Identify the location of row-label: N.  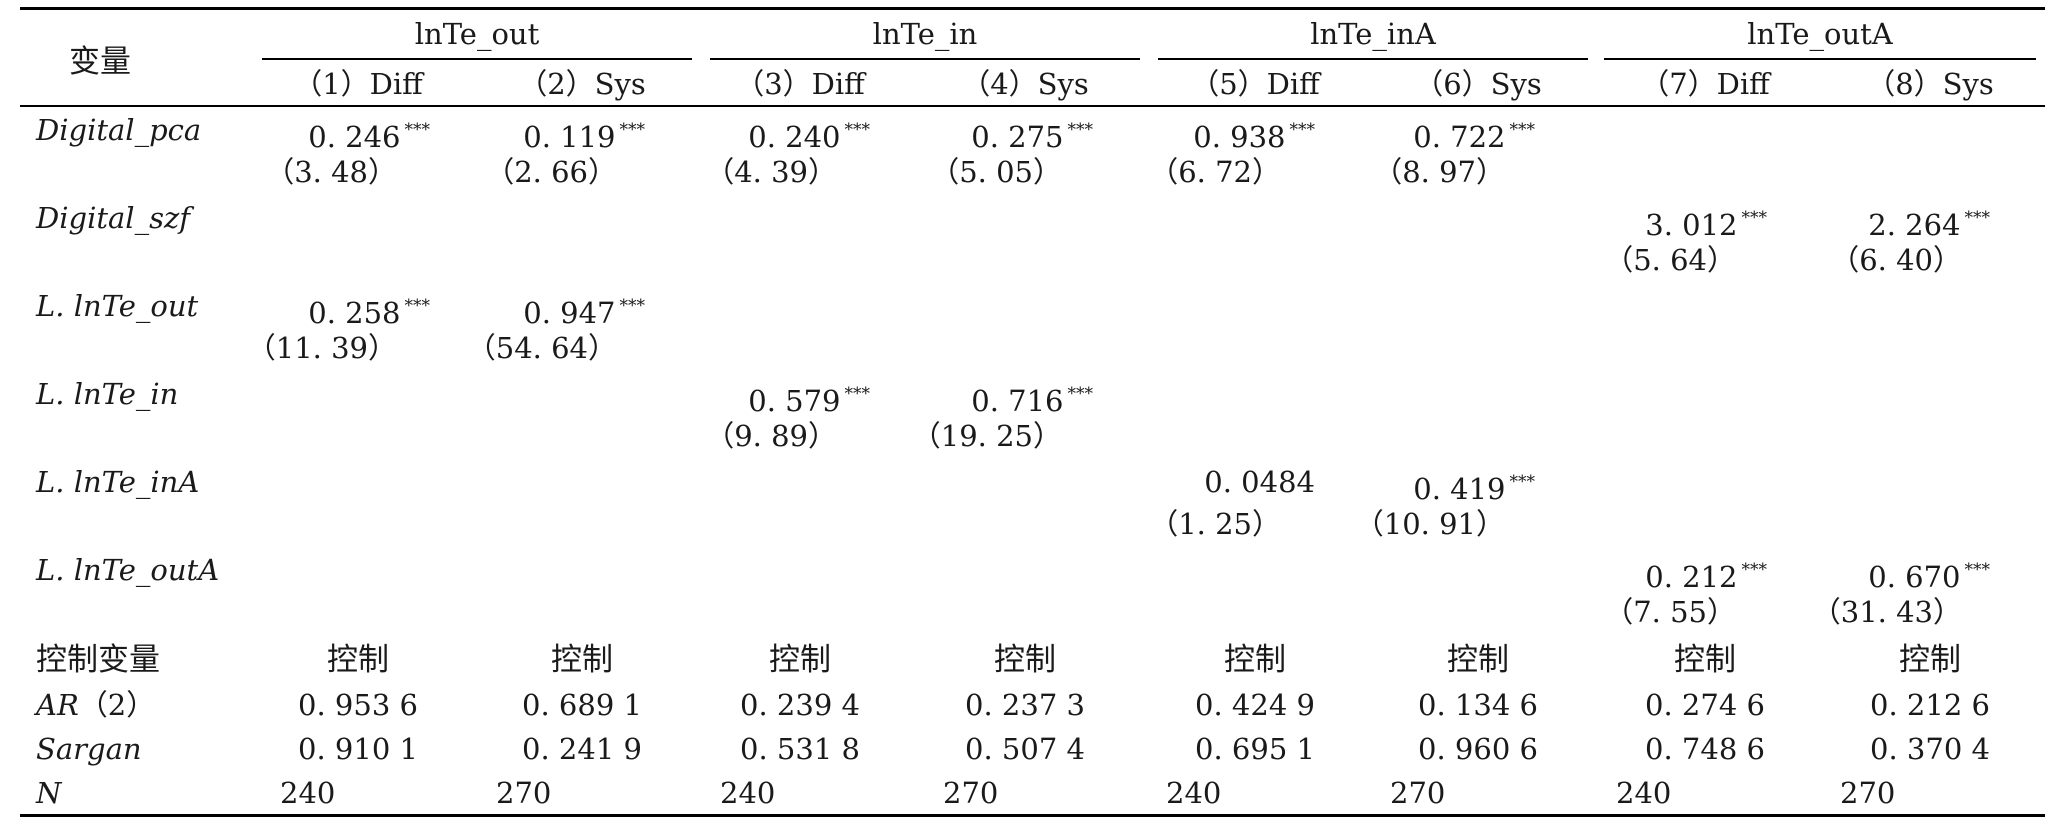
(48, 793).